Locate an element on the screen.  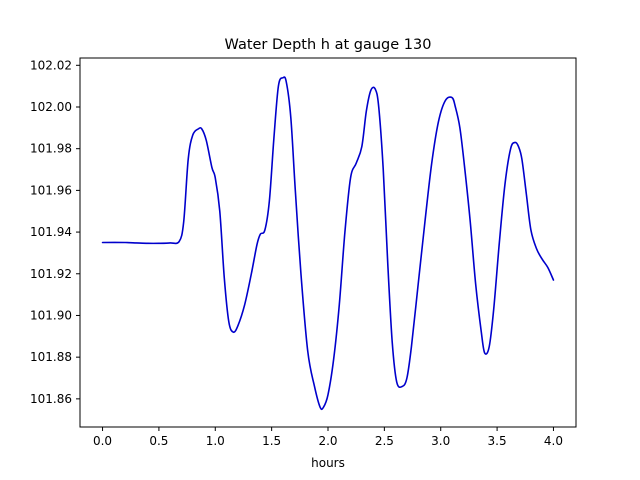
x-tick-label: 3.5 is located at coordinates (497, 441).